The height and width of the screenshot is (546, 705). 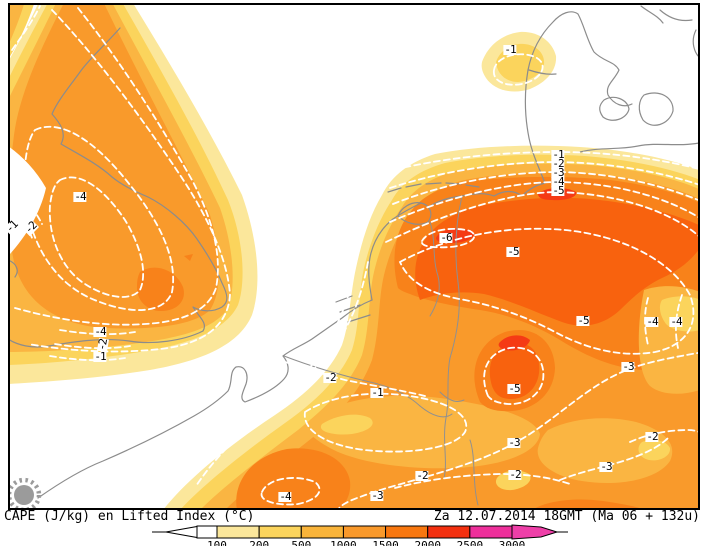 What do you see at coordinates (301, 542) in the screenshot?
I see `colorbar-tick-label: 500` at bounding box center [301, 542].